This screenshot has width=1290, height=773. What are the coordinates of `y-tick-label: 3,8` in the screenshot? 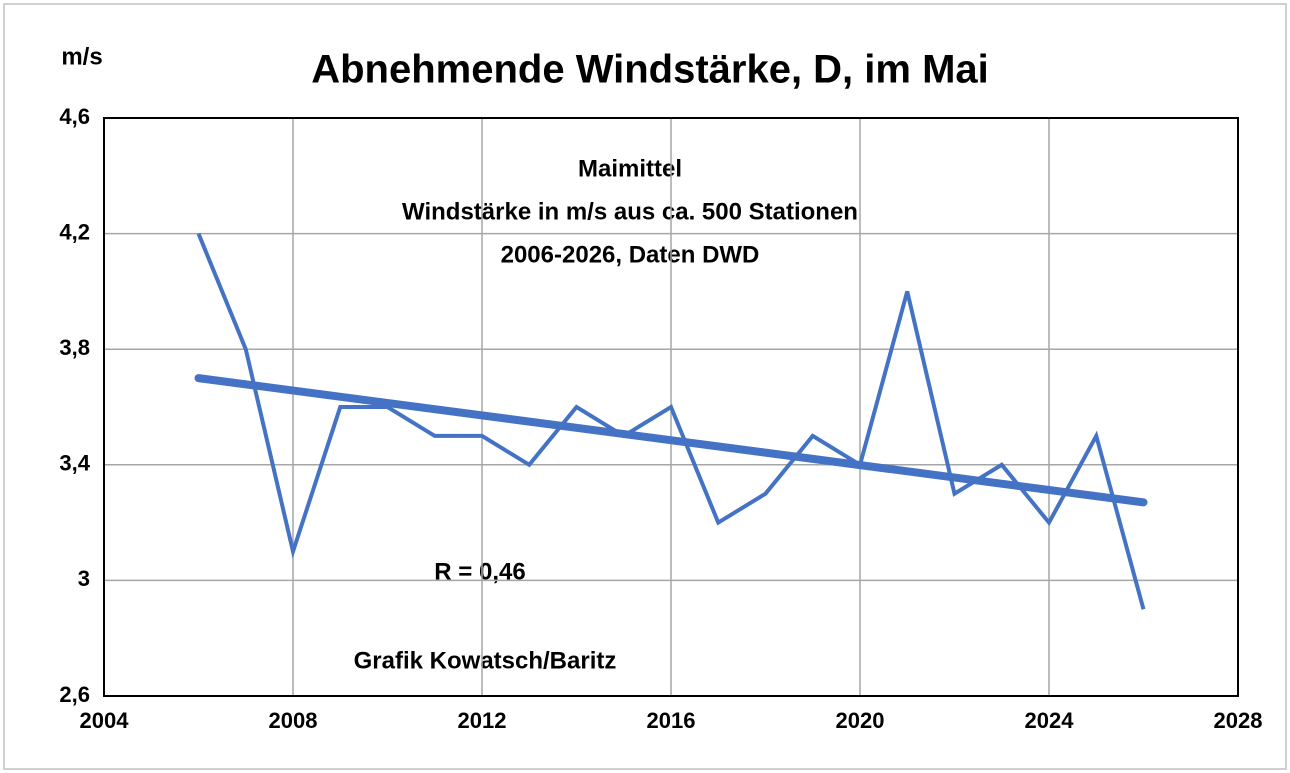 It's located at (74, 347).